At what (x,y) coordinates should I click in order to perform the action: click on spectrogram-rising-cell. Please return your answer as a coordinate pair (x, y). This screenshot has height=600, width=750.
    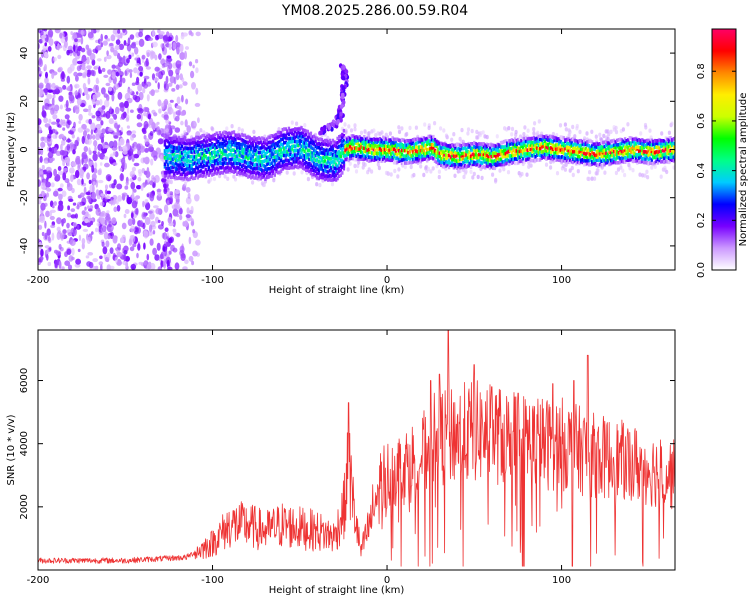
    Looking at the image, I should click on (321, 133).